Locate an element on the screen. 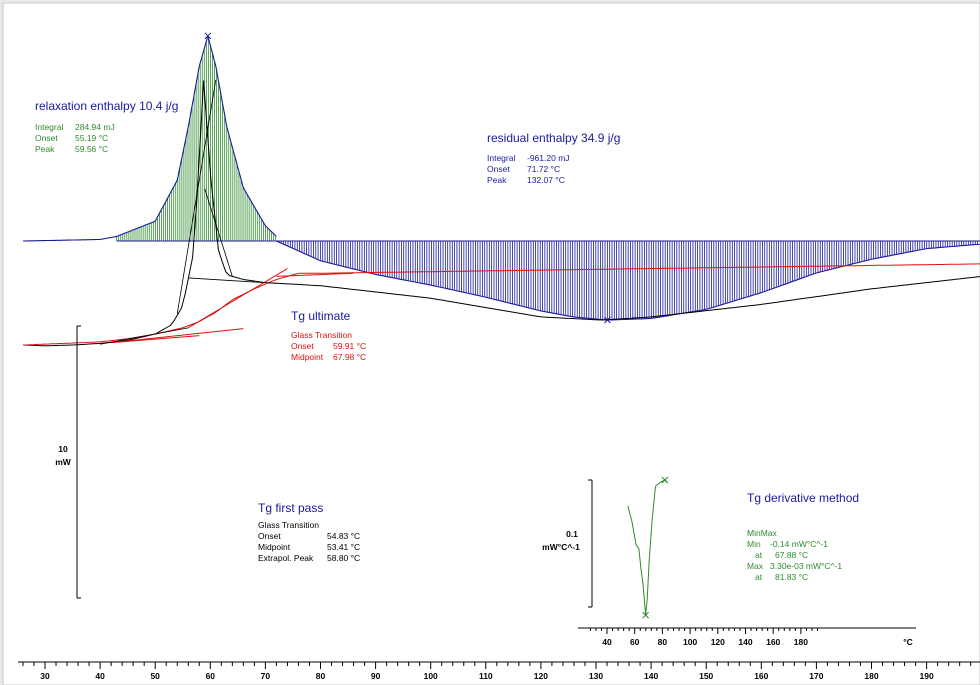 Image resolution: width=980 pixels, height=685 pixels. tg-first-midpoint-label: Midpoint is located at coordinates (274, 547).